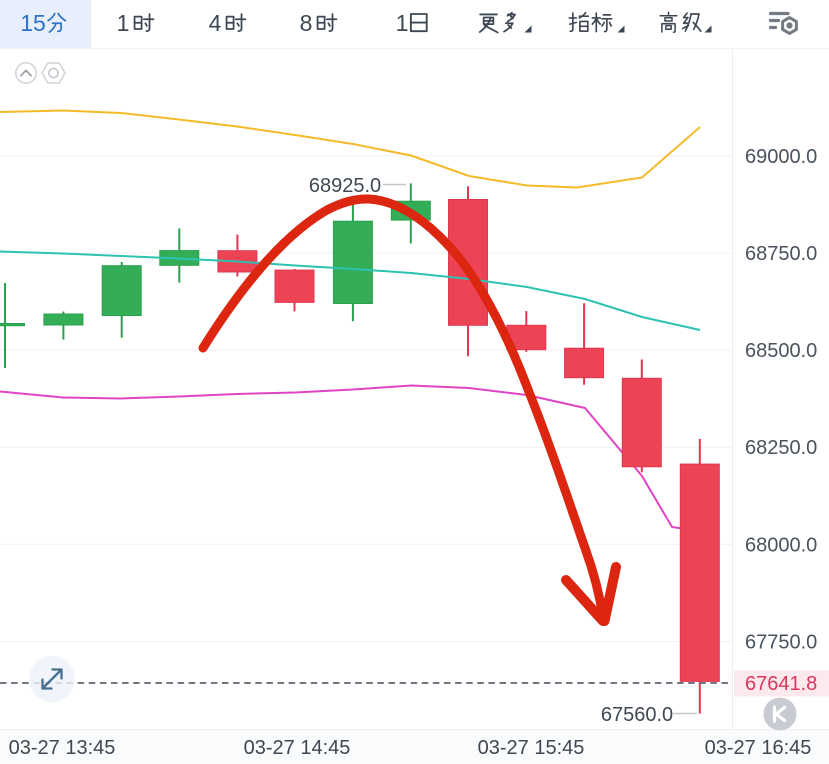 The image size is (829, 764). Describe the element at coordinates (781, 545) in the screenshot. I see `svg-text: 68000.0` at that location.